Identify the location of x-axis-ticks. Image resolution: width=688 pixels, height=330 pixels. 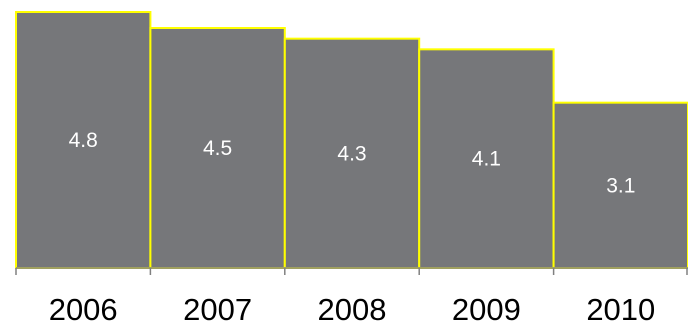
(351, 271).